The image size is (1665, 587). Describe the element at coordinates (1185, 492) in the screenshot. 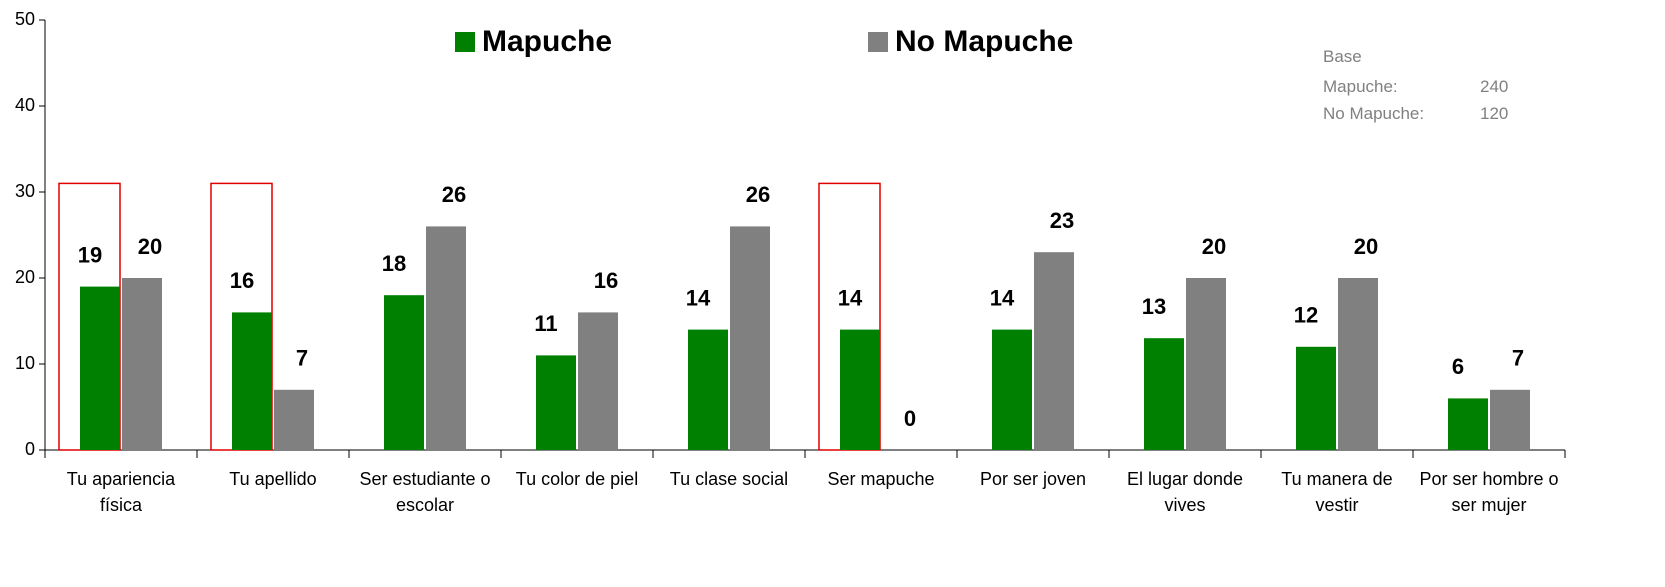

I see `x-tick-label: El lugar donde vives` at that location.